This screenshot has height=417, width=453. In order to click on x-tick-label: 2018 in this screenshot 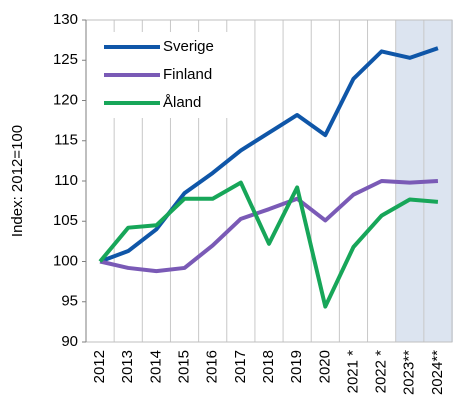, I will do `click(268, 366)`.